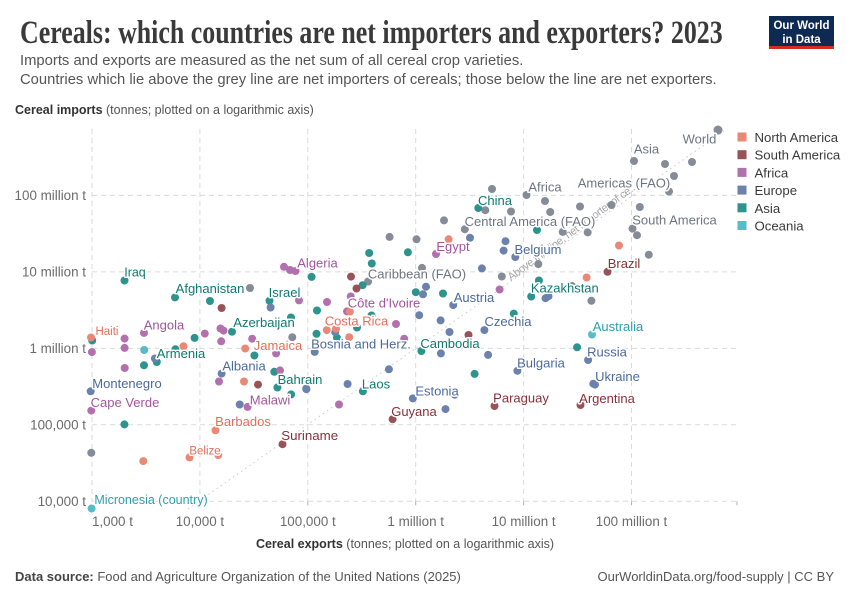 This screenshot has height=600, width=850. Describe the element at coordinates (164, 325) in the screenshot. I see `svg-text: Angola` at that location.